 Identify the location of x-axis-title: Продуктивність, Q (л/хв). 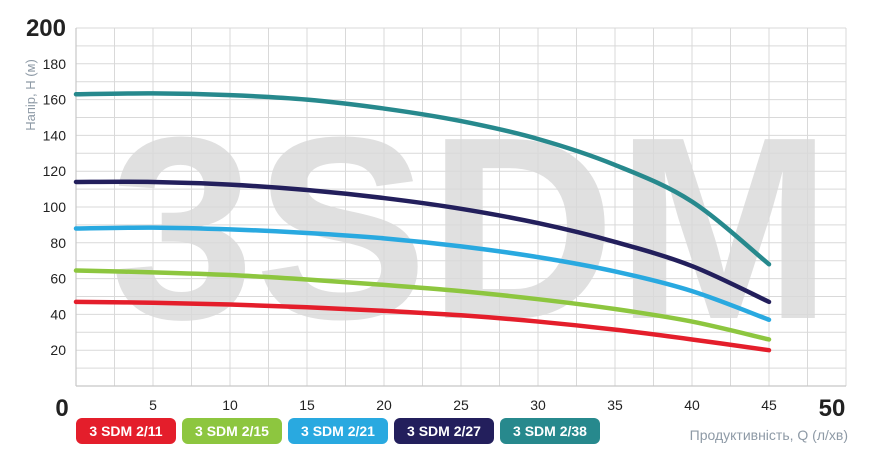
(769, 435).